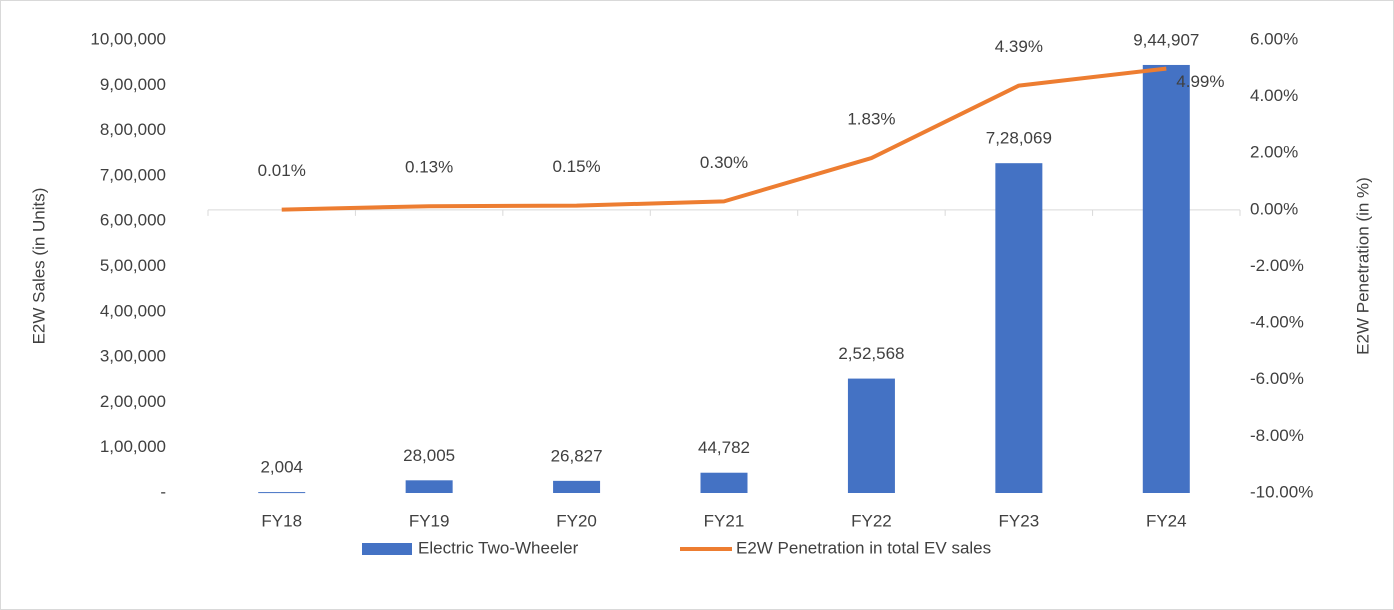 The height and width of the screenshot is (610, 1394). Describe the element at coordinates (576, 520) in the screenshot. I see `x-tick-label: FY20` at that location.